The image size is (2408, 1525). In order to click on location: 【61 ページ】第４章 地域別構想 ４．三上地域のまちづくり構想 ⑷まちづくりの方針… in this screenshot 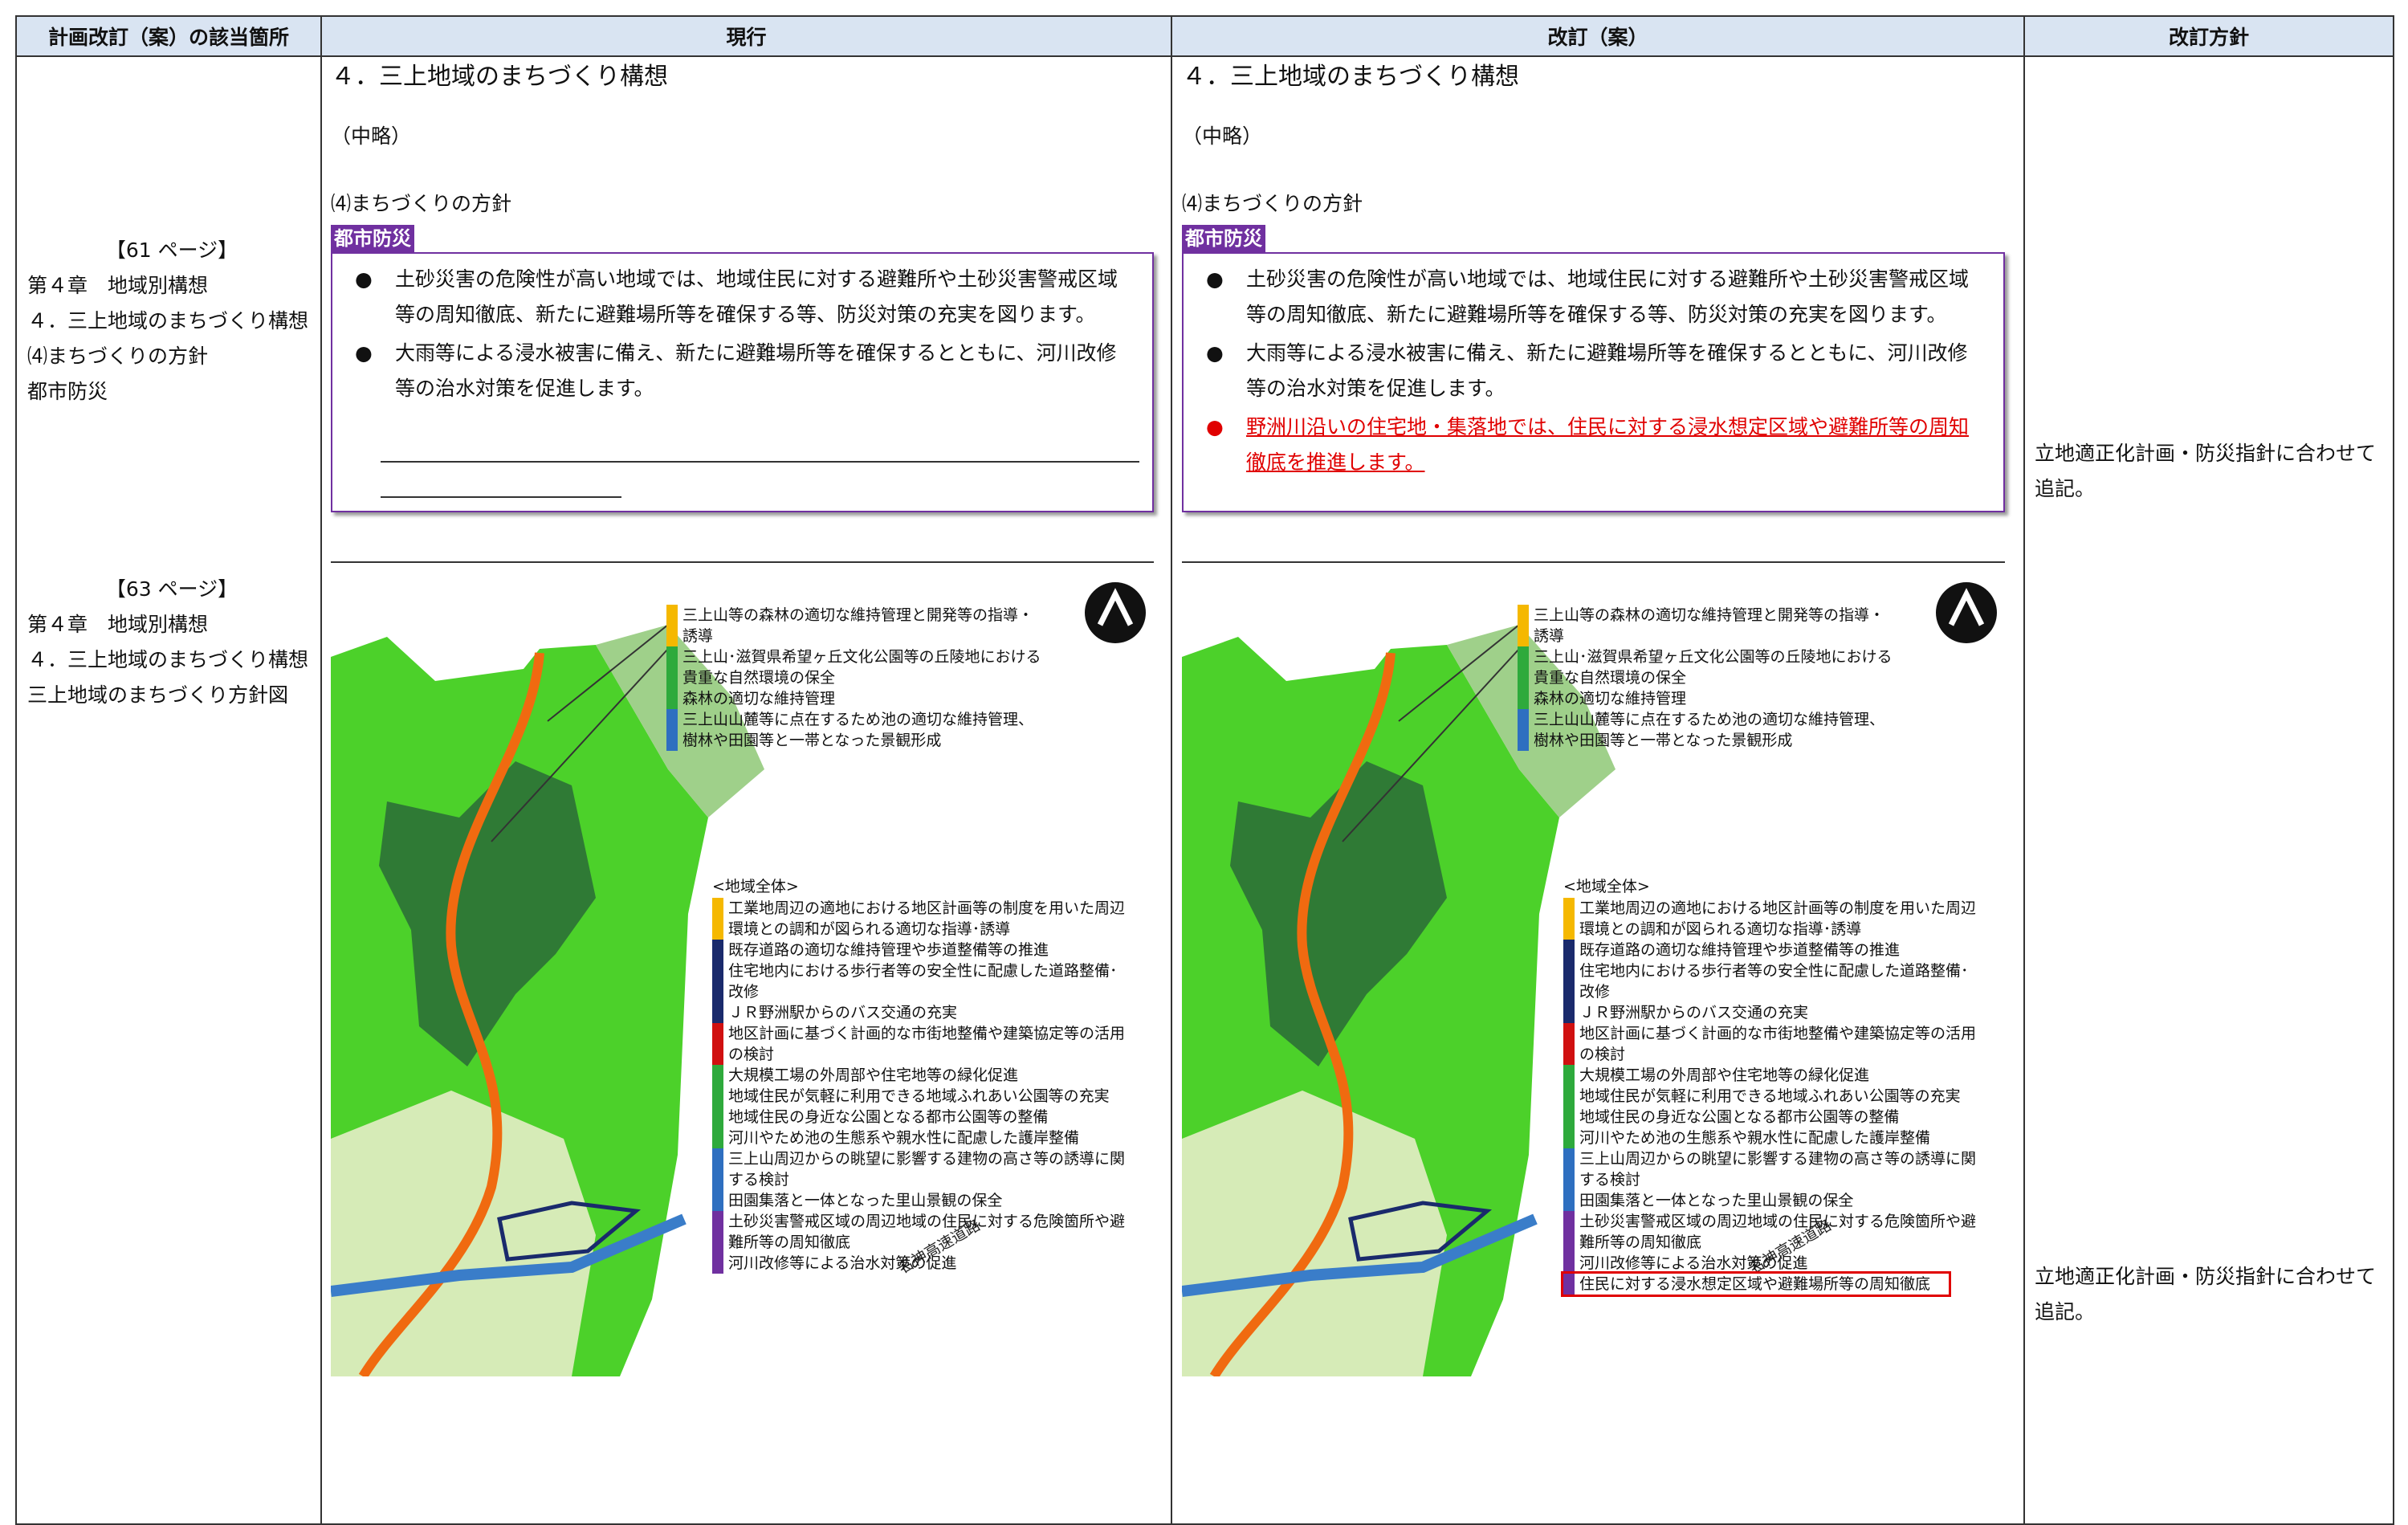, I will do `click(171, 321)`.